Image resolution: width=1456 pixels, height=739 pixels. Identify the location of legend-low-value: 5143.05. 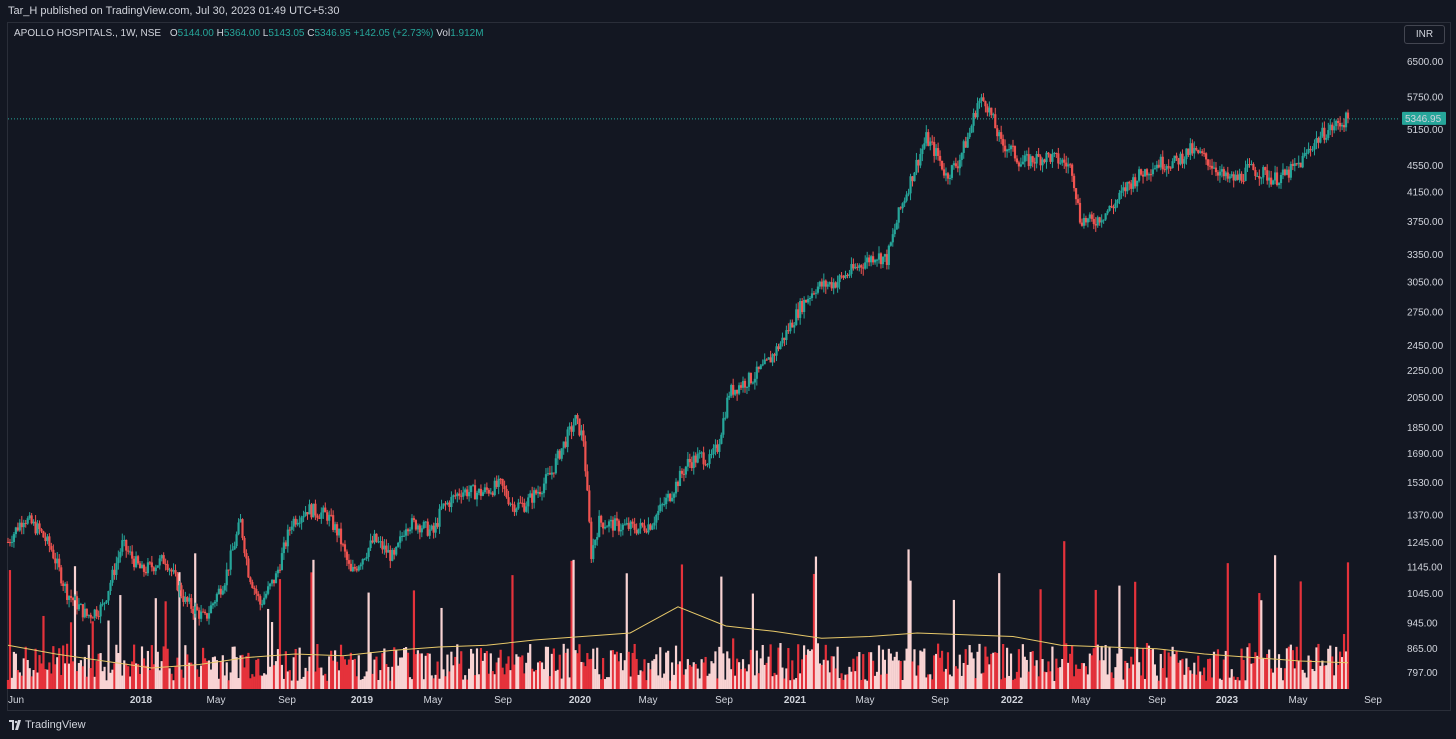
(286, 33).